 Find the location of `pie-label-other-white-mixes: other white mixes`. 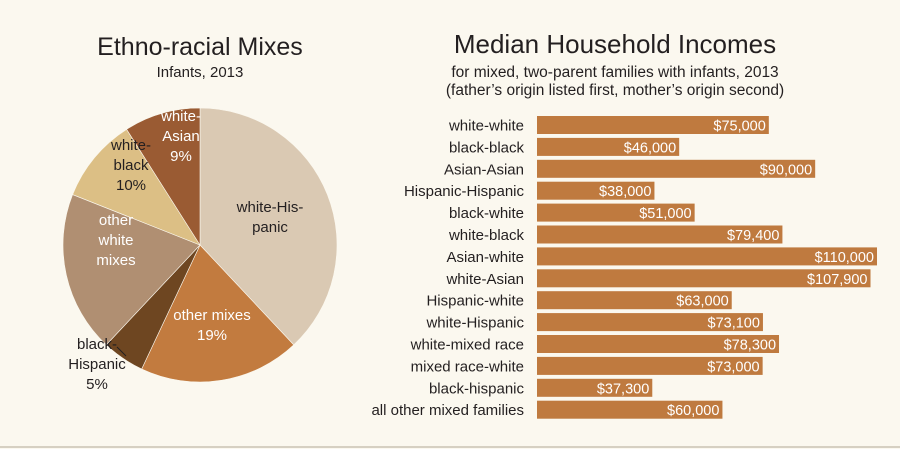

pie-label-other-white-mixes: other white mixes is located at coordinates (115, 240).